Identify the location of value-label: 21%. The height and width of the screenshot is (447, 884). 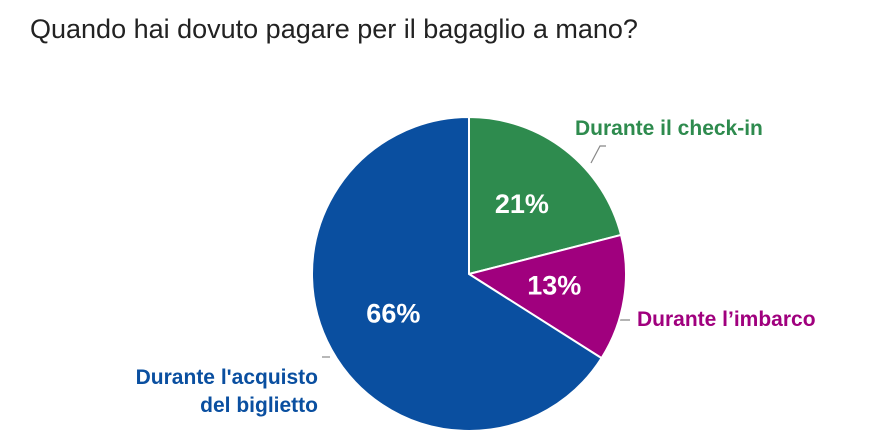
(522, 204).